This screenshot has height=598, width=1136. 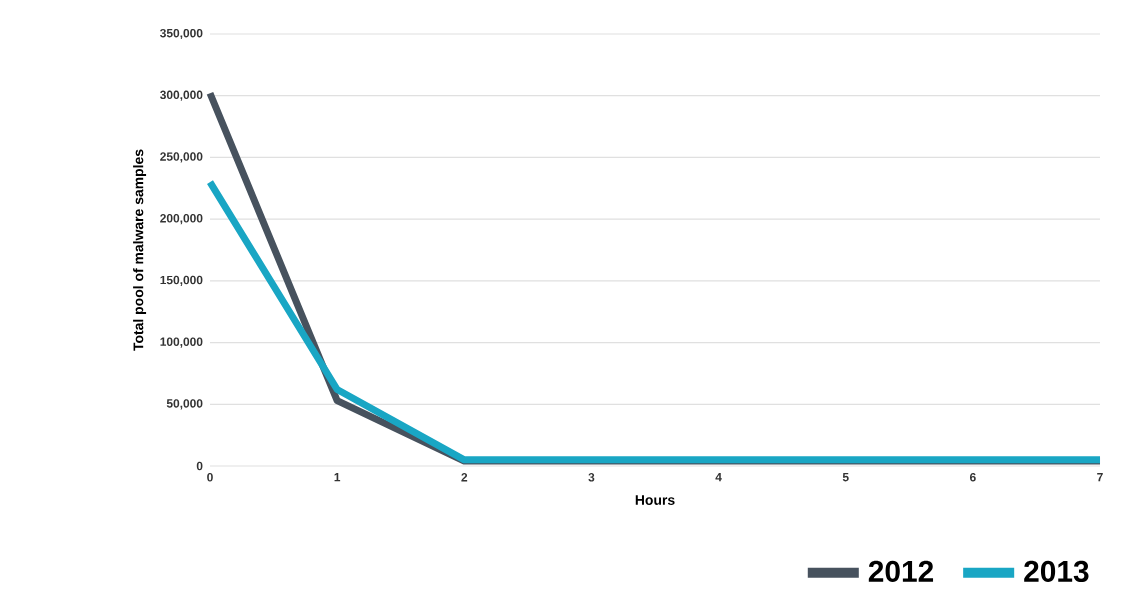 I want to click on legend-label: 2013, so click(x=1056, y=571).